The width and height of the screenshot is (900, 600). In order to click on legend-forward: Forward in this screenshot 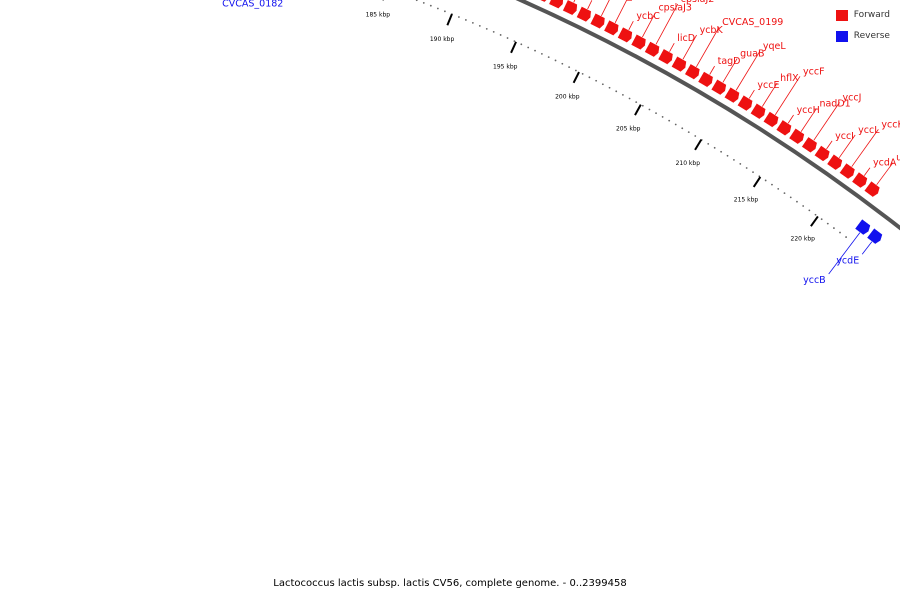, I will do `click(862, 15)`.